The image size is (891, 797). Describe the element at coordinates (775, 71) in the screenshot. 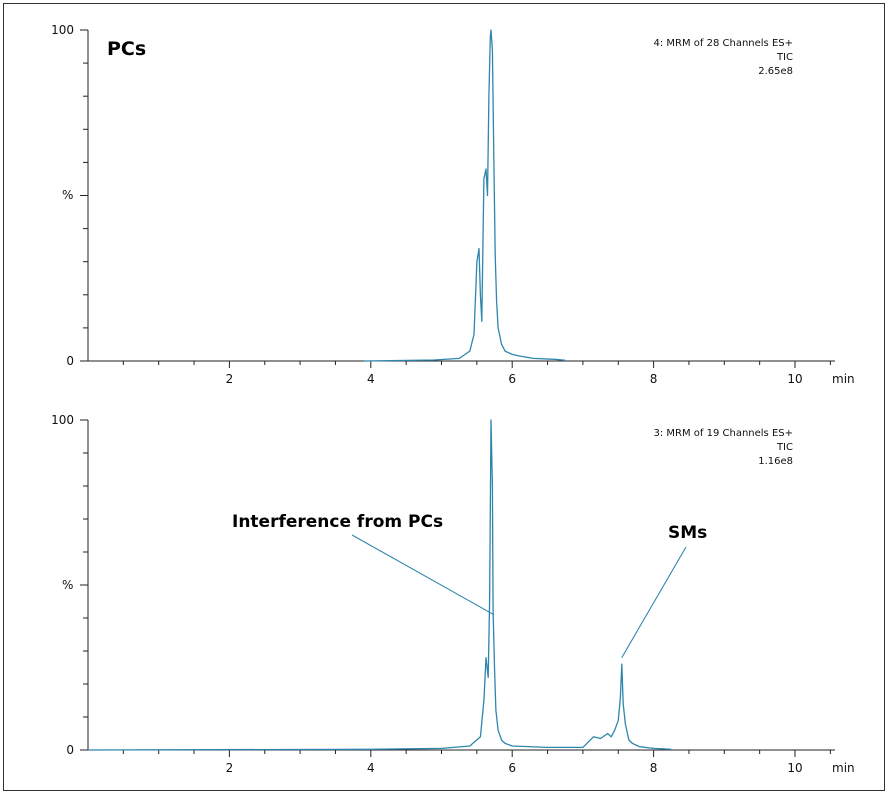

I see `panel-1-info-line-3: 2.65e8` at that location.